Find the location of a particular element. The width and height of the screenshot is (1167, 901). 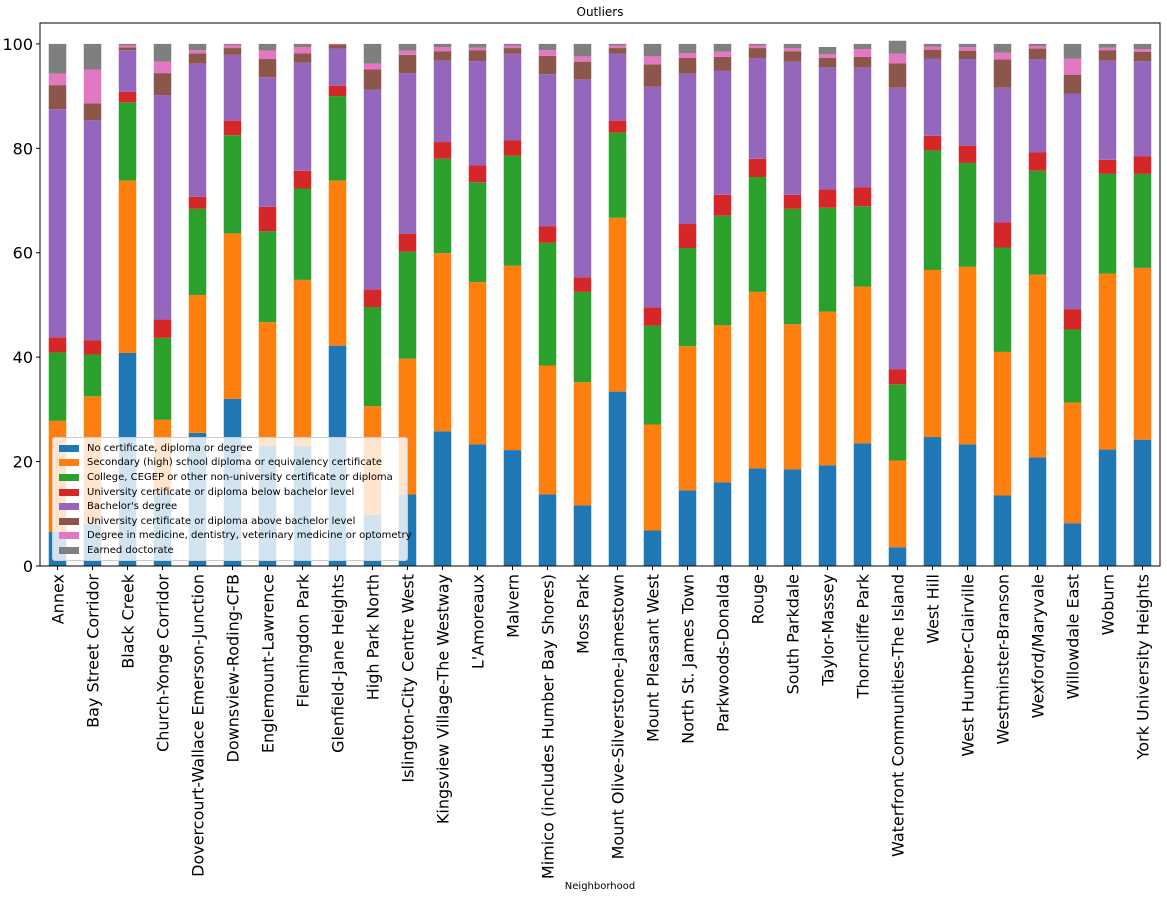

x-tick-label-21: South Parkdale is located at coordinates (793, 634).